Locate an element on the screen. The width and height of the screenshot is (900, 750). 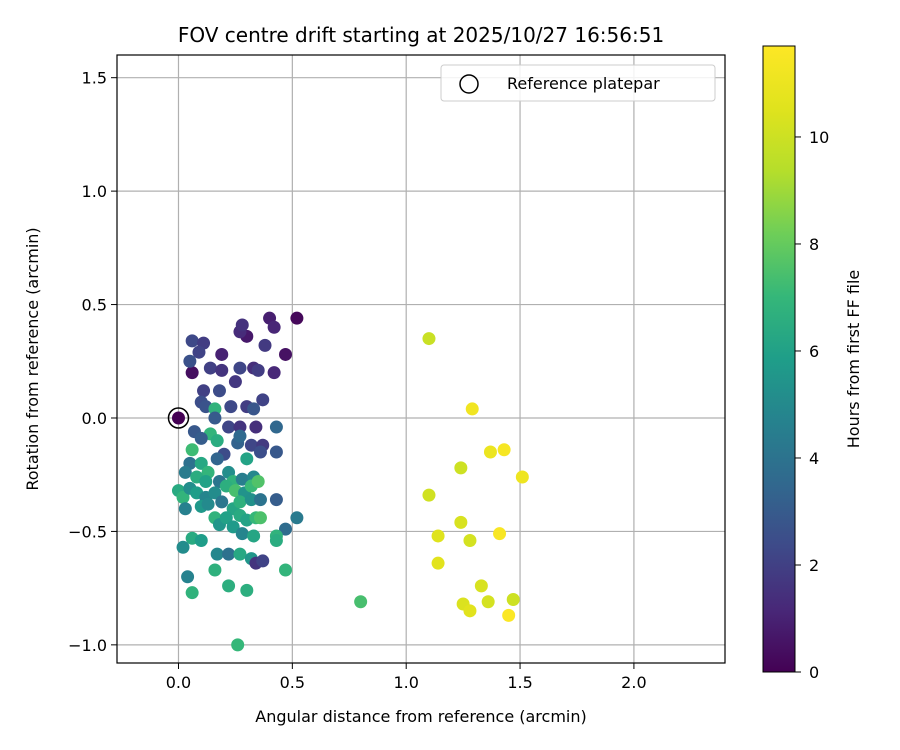
x-tick-label: 2.0 is located at coordinates (633, 682).